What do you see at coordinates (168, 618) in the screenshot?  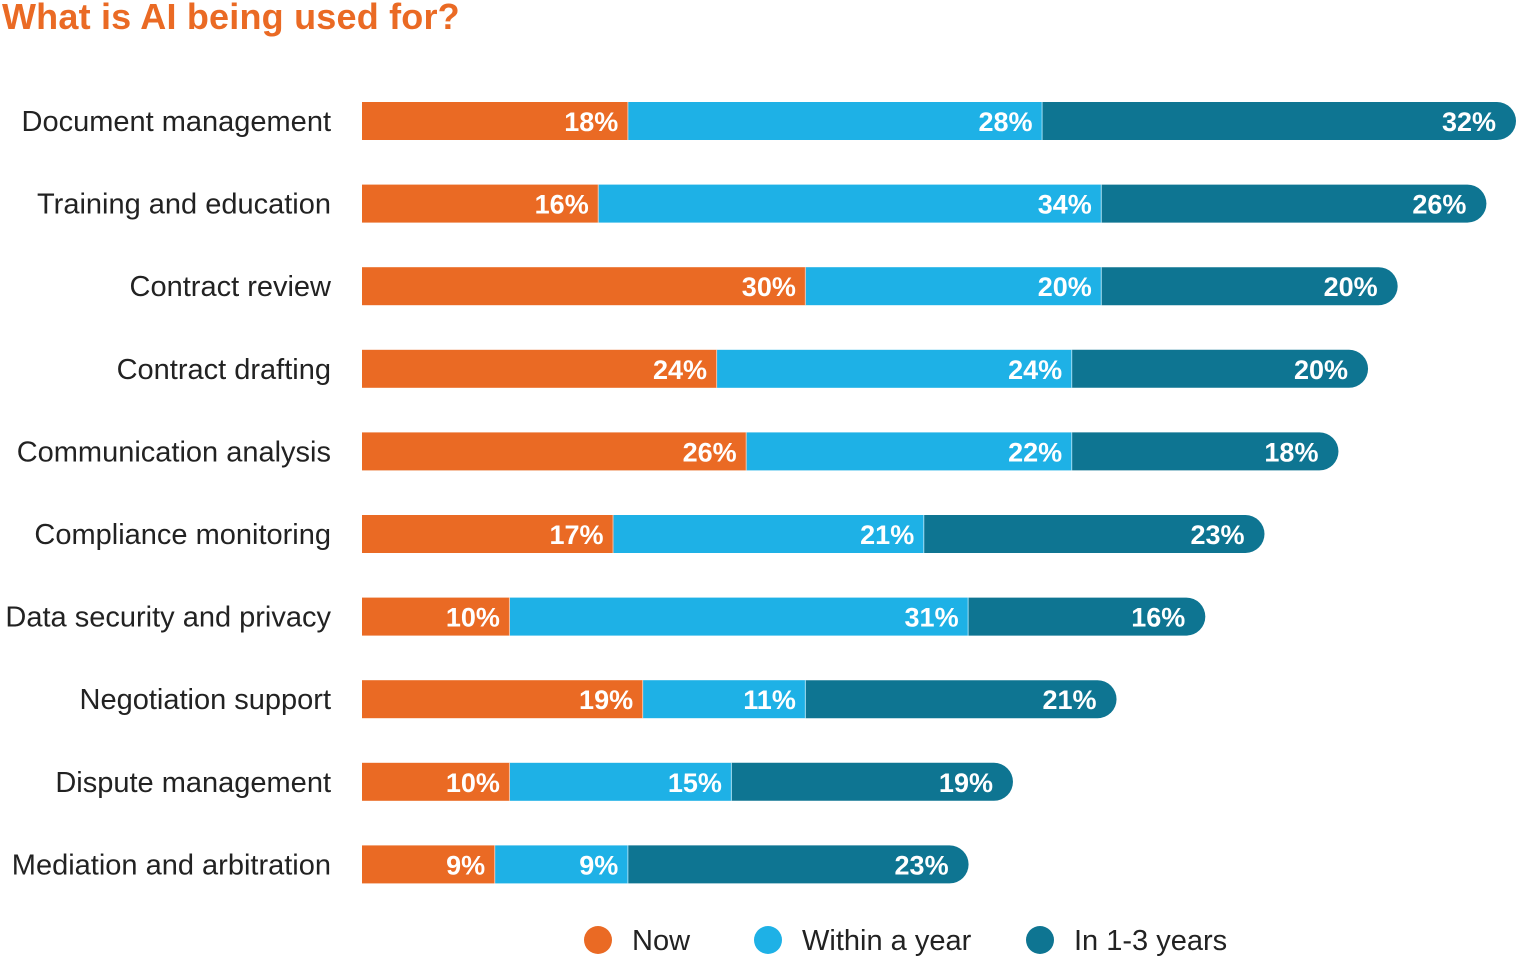 I see `category-label: Data security and privacy` at bounding box center [168, 618].